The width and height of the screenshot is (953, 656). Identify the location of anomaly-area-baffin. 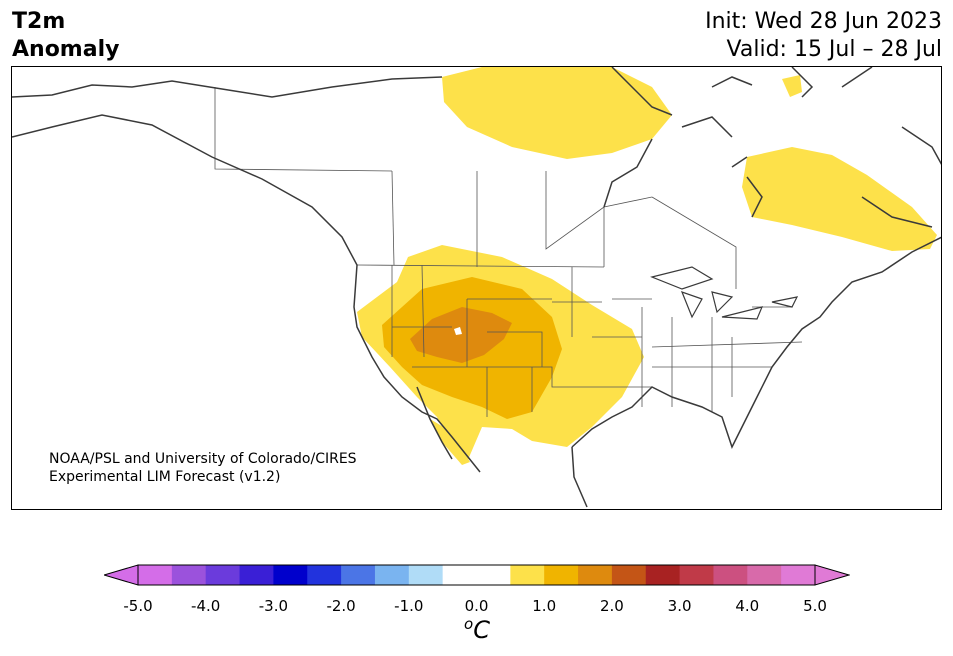
(792, 86).